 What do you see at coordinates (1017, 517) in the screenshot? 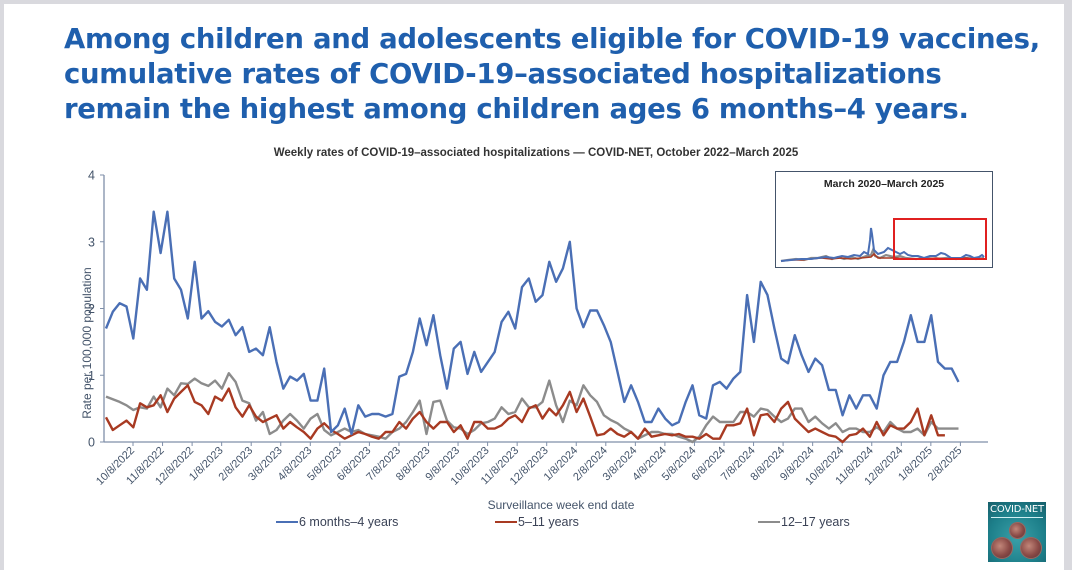
I see `logo-rule` at bounding box center [1017, 517].